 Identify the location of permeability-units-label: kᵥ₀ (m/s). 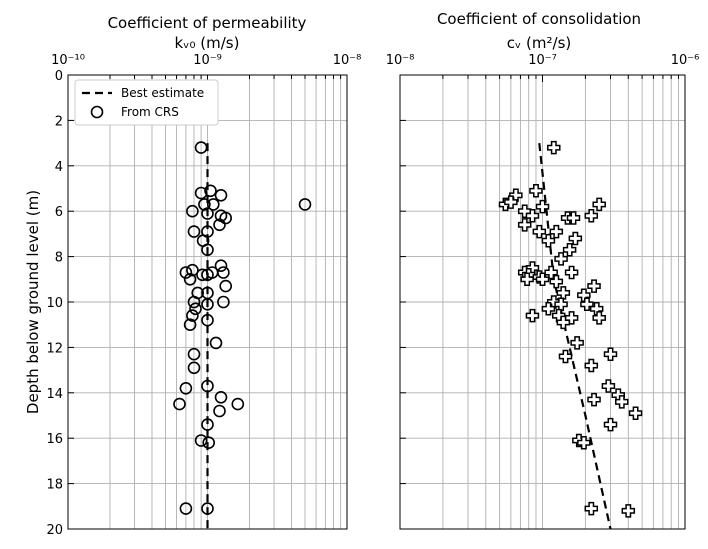
(207, 43).